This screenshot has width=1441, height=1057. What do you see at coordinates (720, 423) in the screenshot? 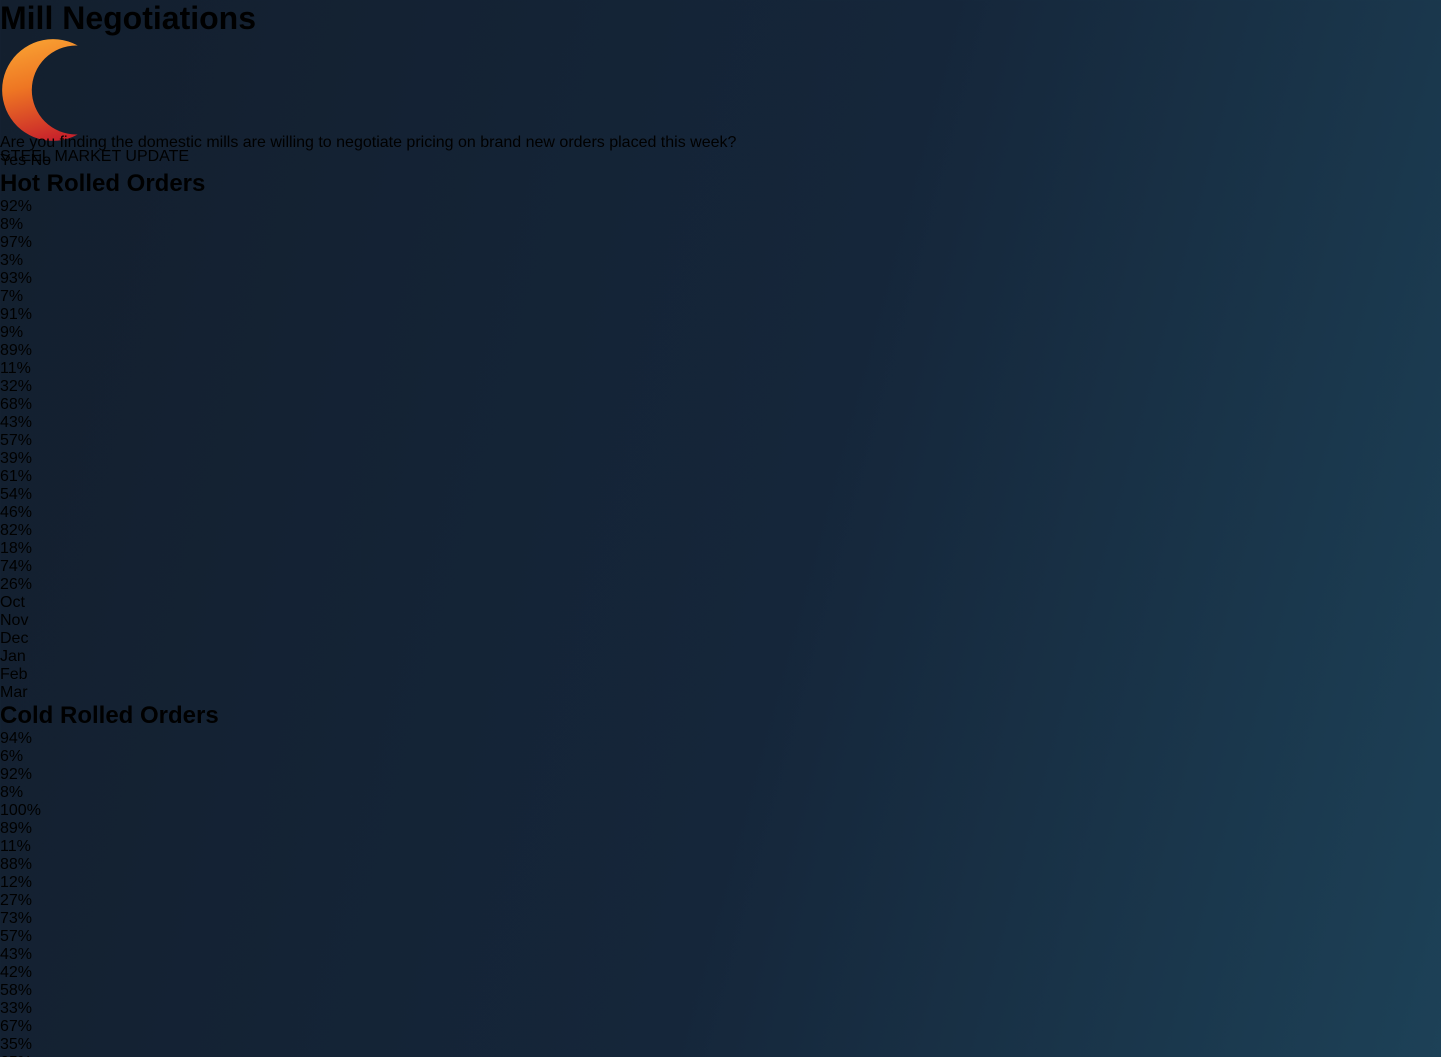
I see `bar-segment-yes: 43%` at bounding box center [720, 423].